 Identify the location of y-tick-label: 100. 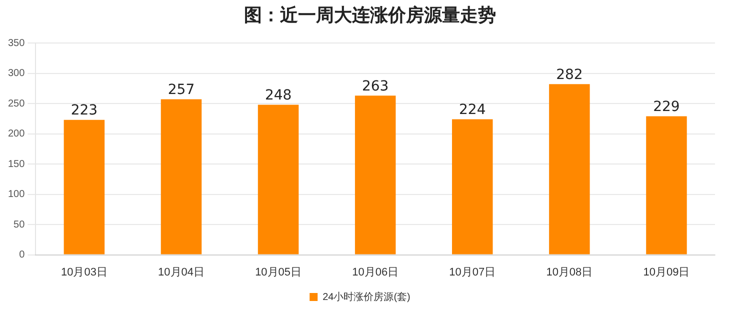
(17, 194).